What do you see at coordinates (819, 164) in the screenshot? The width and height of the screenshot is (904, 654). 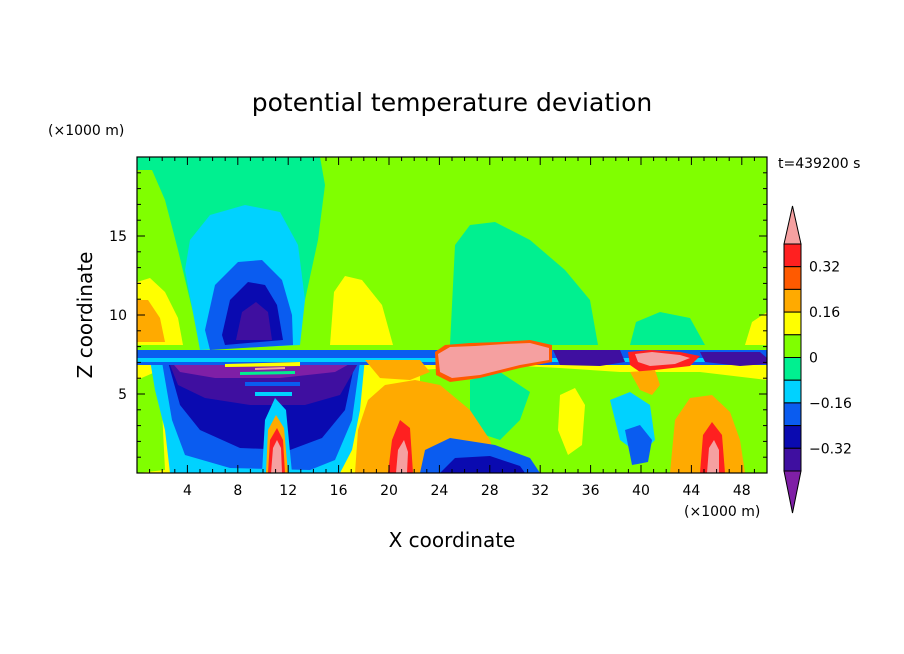 I see `time-label: t=439200 s` at bounding box center [819, 164].